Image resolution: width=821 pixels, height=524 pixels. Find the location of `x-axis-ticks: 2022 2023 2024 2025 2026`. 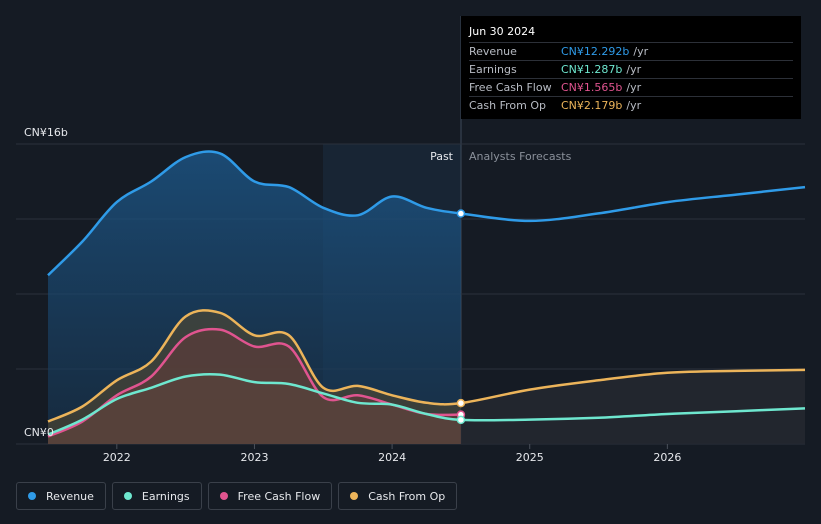

x-axis-ticks: 2022 2023 2024 2025 2026 is located at coordinates (392, 454).